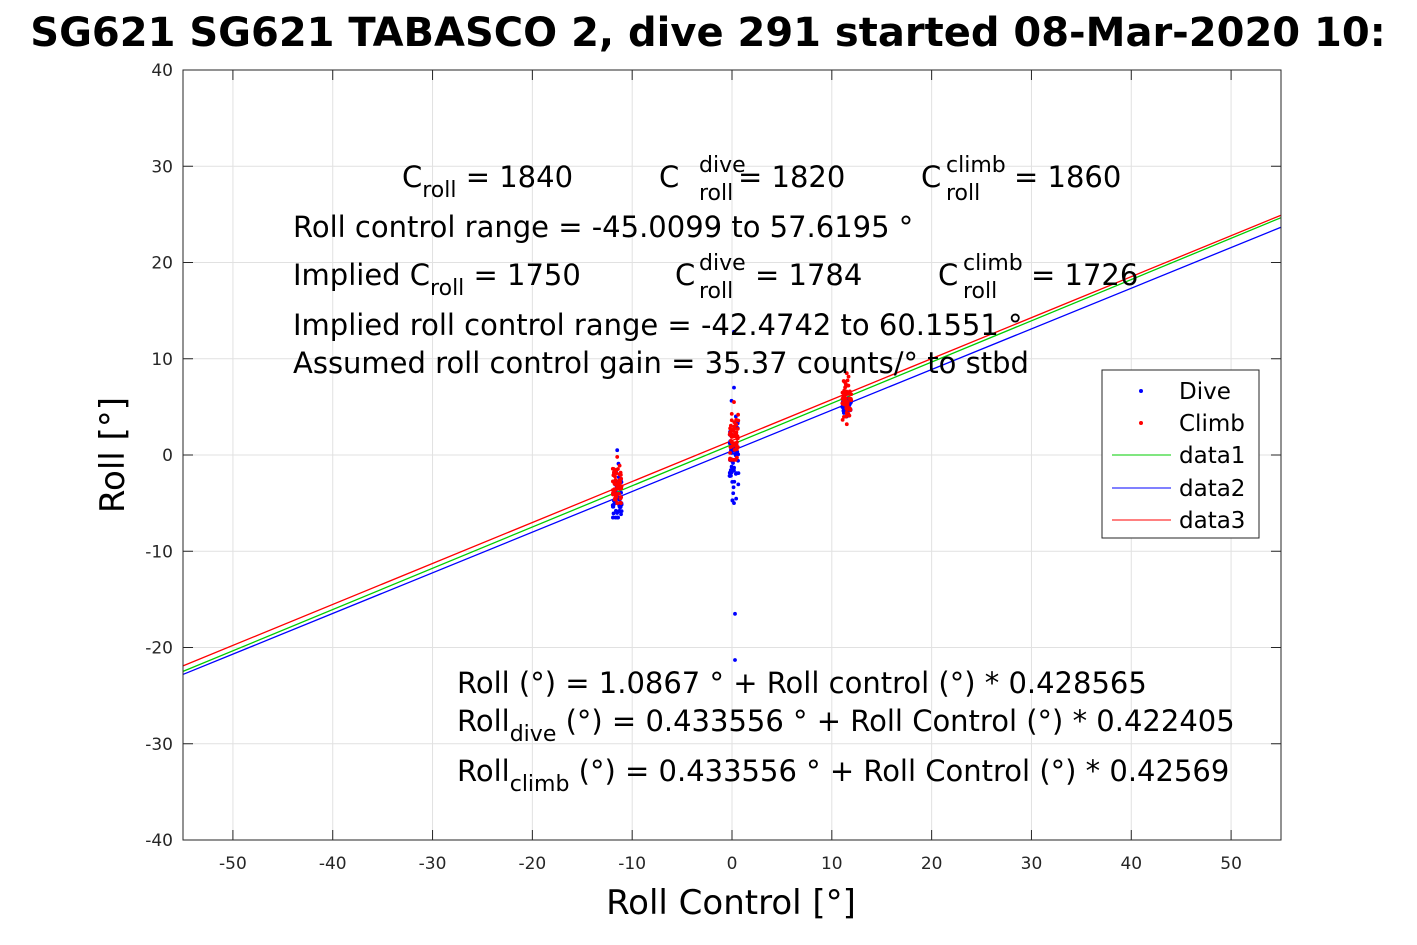  What do you see at coordinates (167, 456) in the screenshot?
I see `y-tick-label: 0` at bounding box center [167, 456].